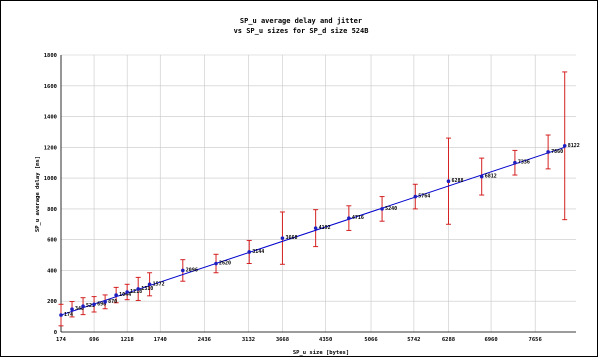 This screenshot has width=599, height=359. I want to click on data-label: 174, so click(68, 315).